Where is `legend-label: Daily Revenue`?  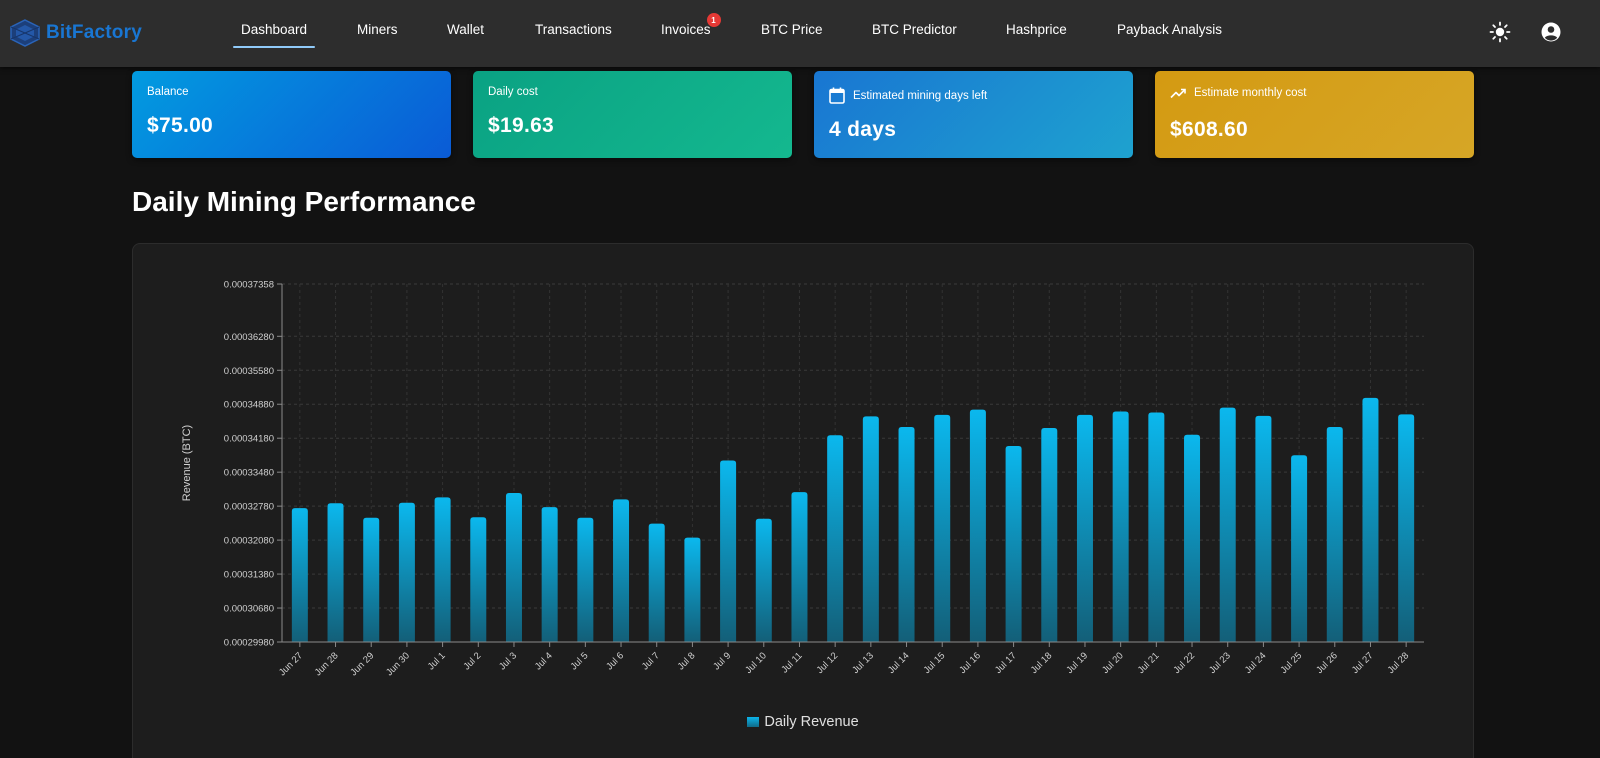 legend-label: Daily Revenue is located at coordinates (811, 722).